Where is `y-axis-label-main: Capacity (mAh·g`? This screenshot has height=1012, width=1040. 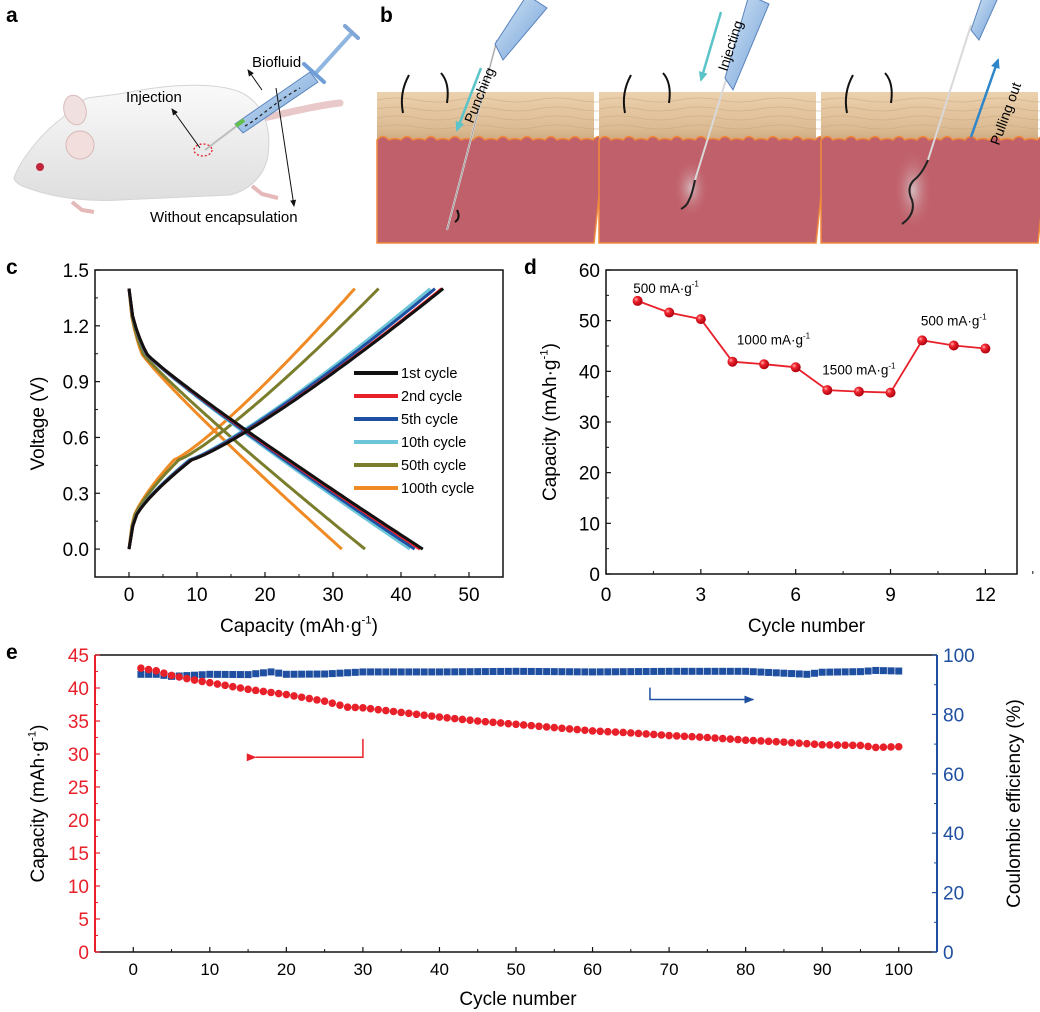
y-axis-label-main: Capacity (mAh·g is located at coordinates (550, 430).